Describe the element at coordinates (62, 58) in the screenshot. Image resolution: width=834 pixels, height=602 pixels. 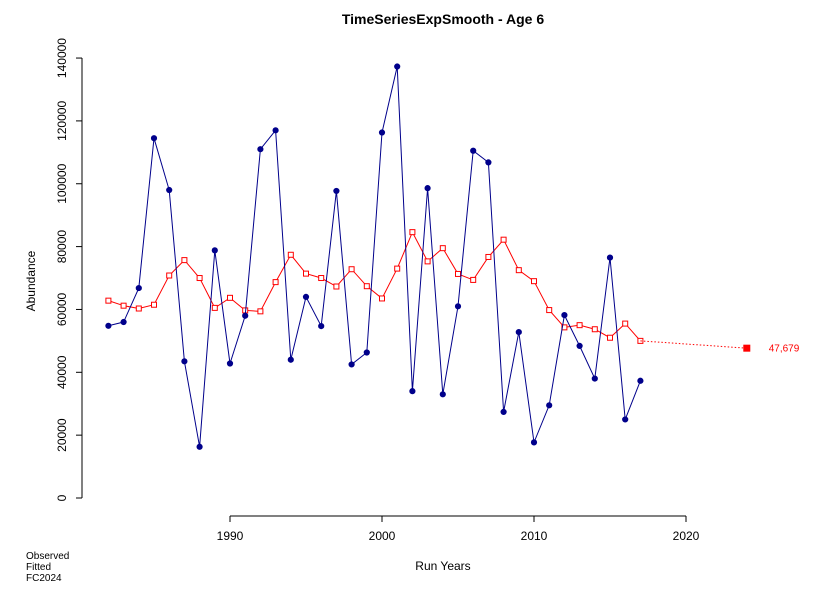
I see `y-tick-label: 140000` at that location.